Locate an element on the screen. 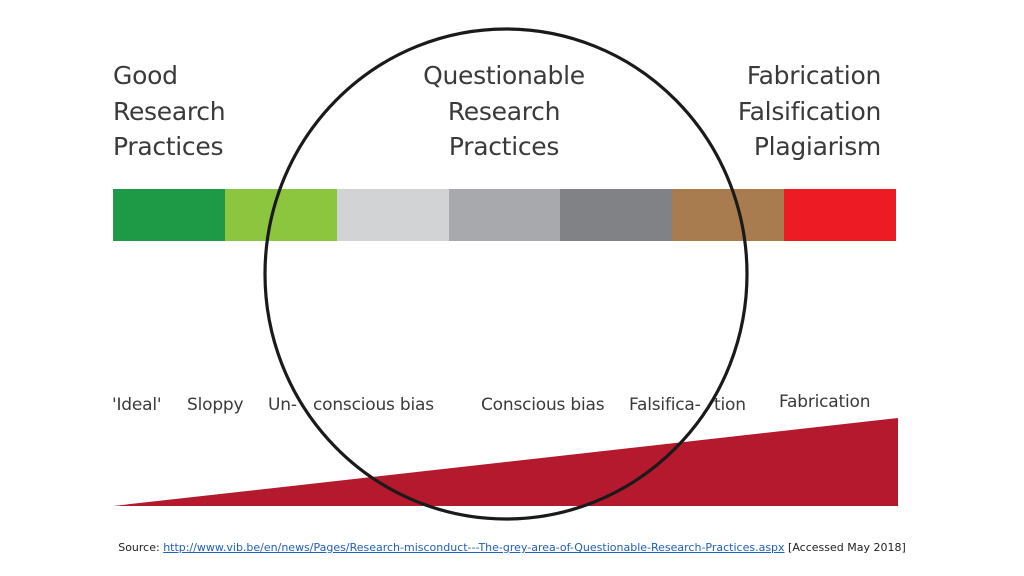 Image resolution: width=1024 pixels, height=576 pixels. spectrum-color-bar is located at coordinates (505, 215).